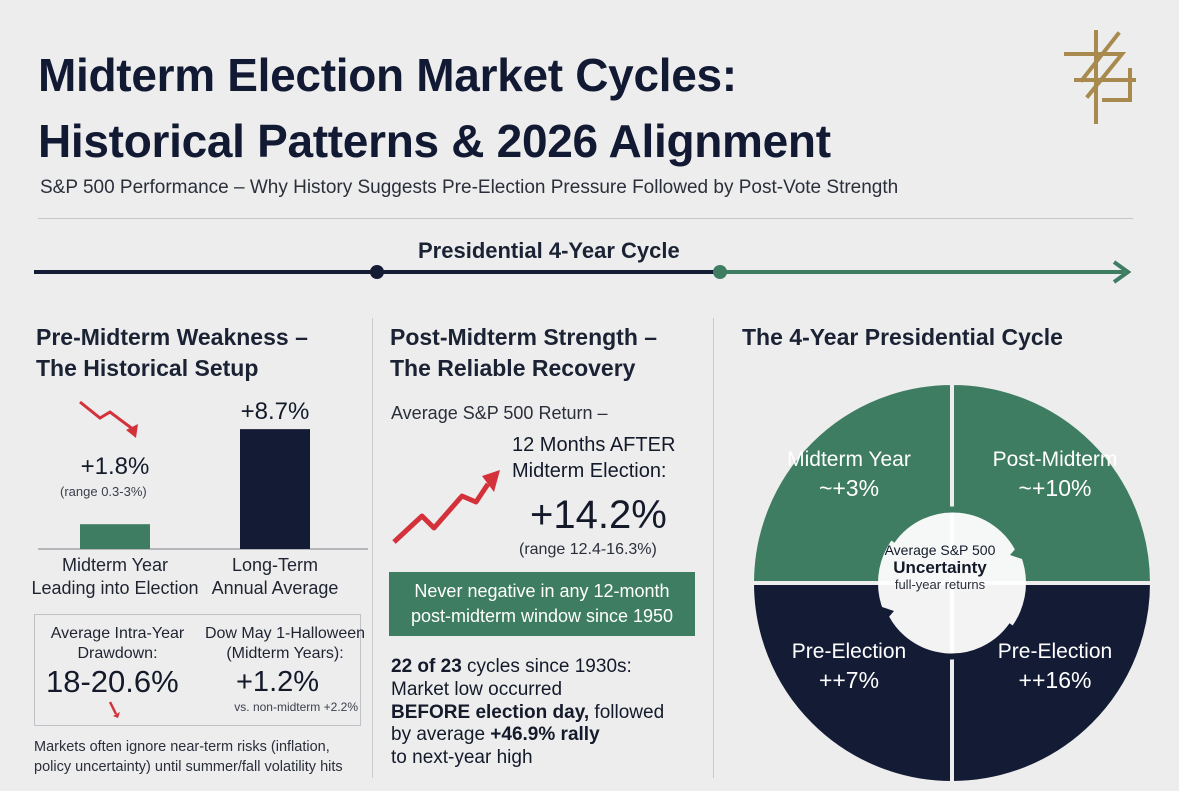 This screenshot has width=1179, height=791. What do you see at coordinates (720, 272) in the screenshot?
I see `timeline-marker-post-midterm` at bounding box center [720, 272].